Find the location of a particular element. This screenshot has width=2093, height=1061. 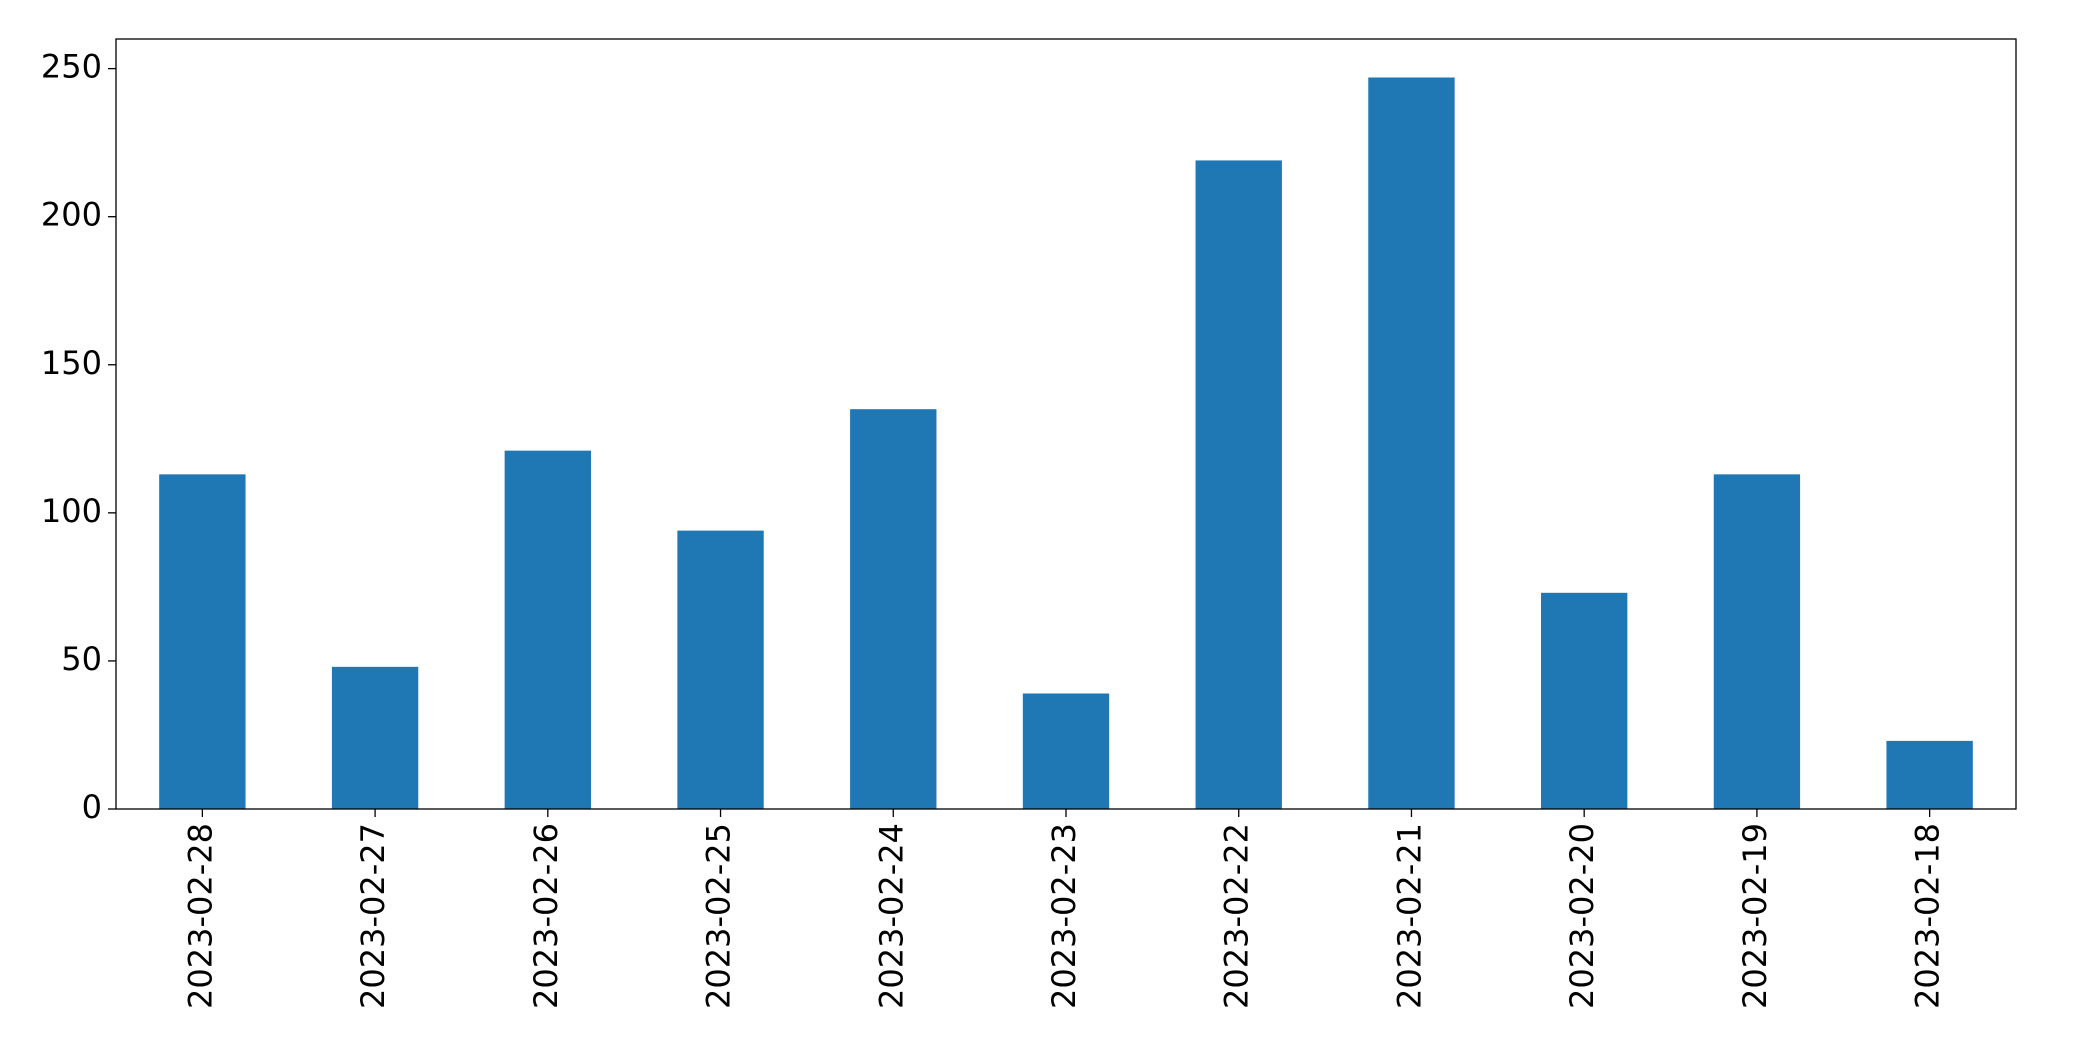

y-tick-label: 0 is located at coordinates (92, 807).